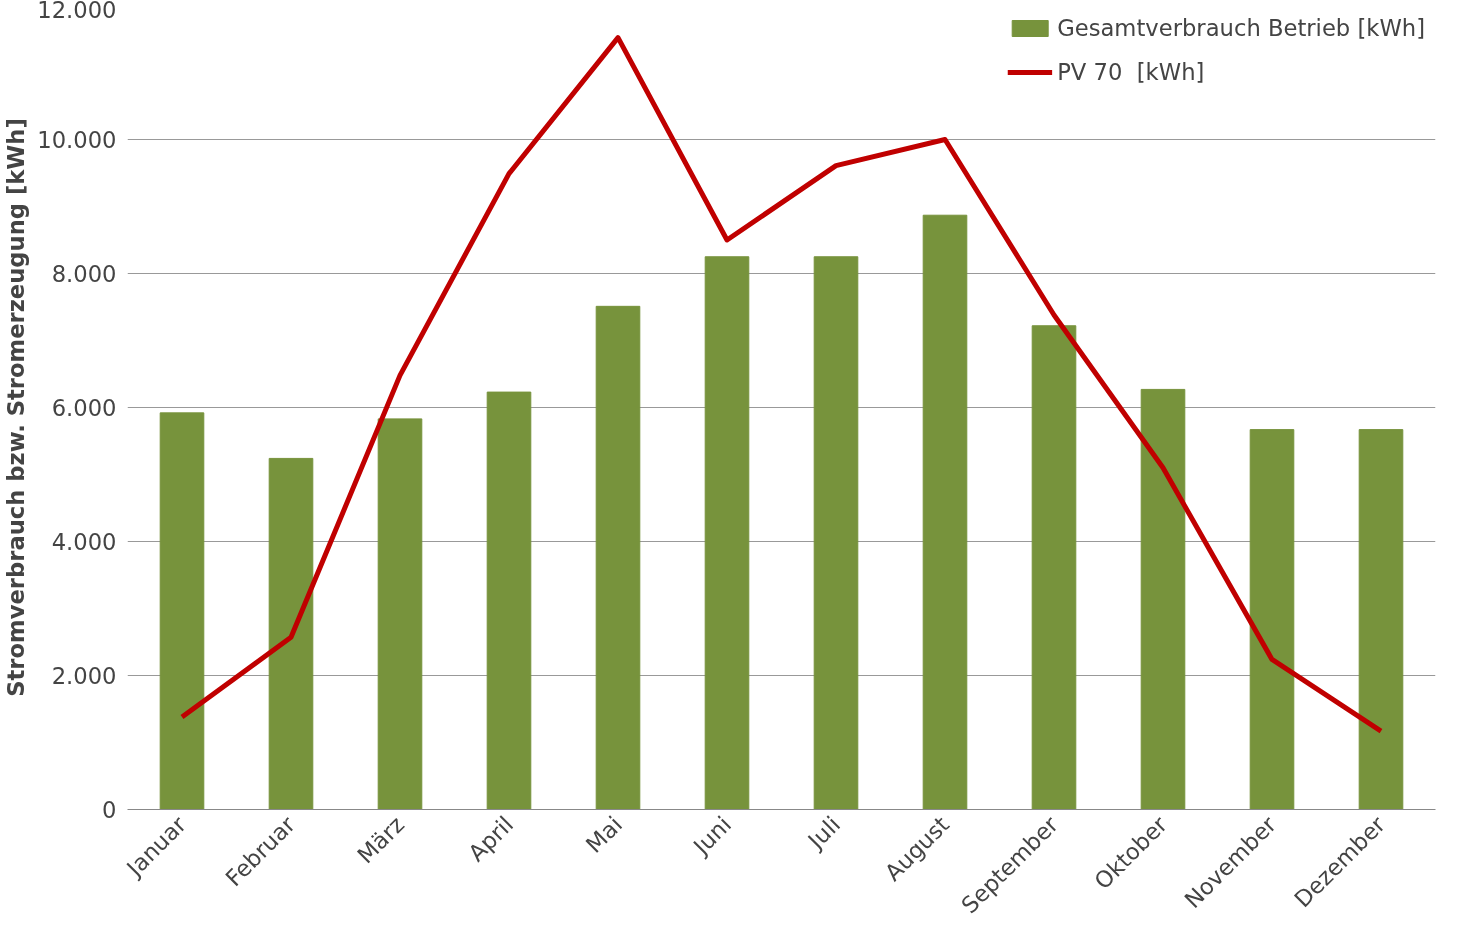 Image resolution: width=1462 pixels, height=948 pixels. I want to click on y-tick-label: 6.000, so click(84, 408).